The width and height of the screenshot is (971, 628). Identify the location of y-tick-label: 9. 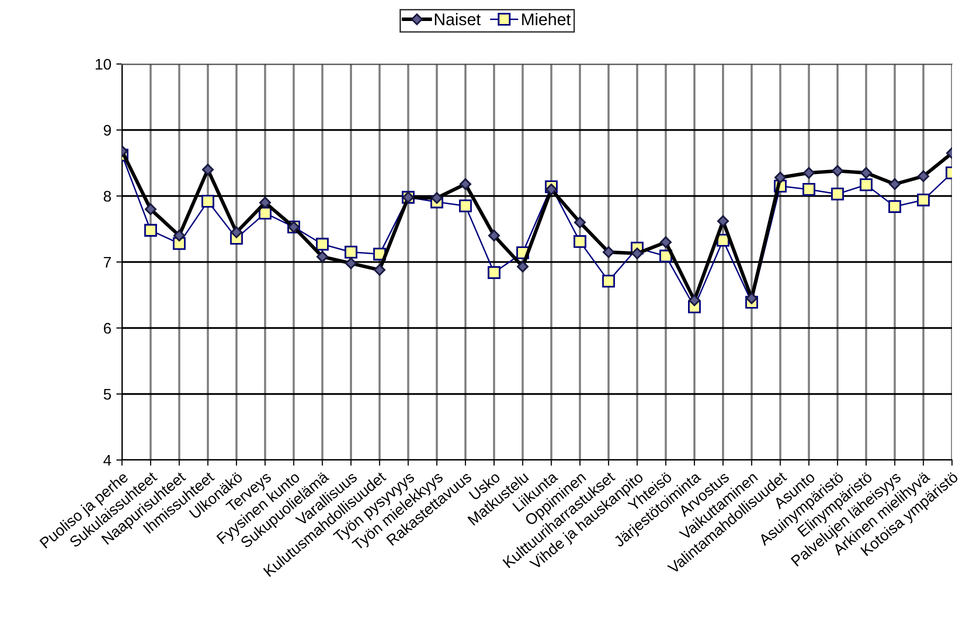
(107, 130).